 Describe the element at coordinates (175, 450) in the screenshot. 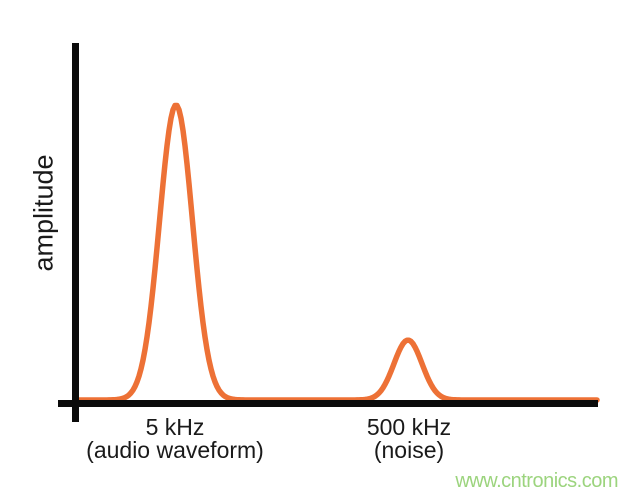

I see `x-tick-audio-annotation: (audio waveform)` at that location.